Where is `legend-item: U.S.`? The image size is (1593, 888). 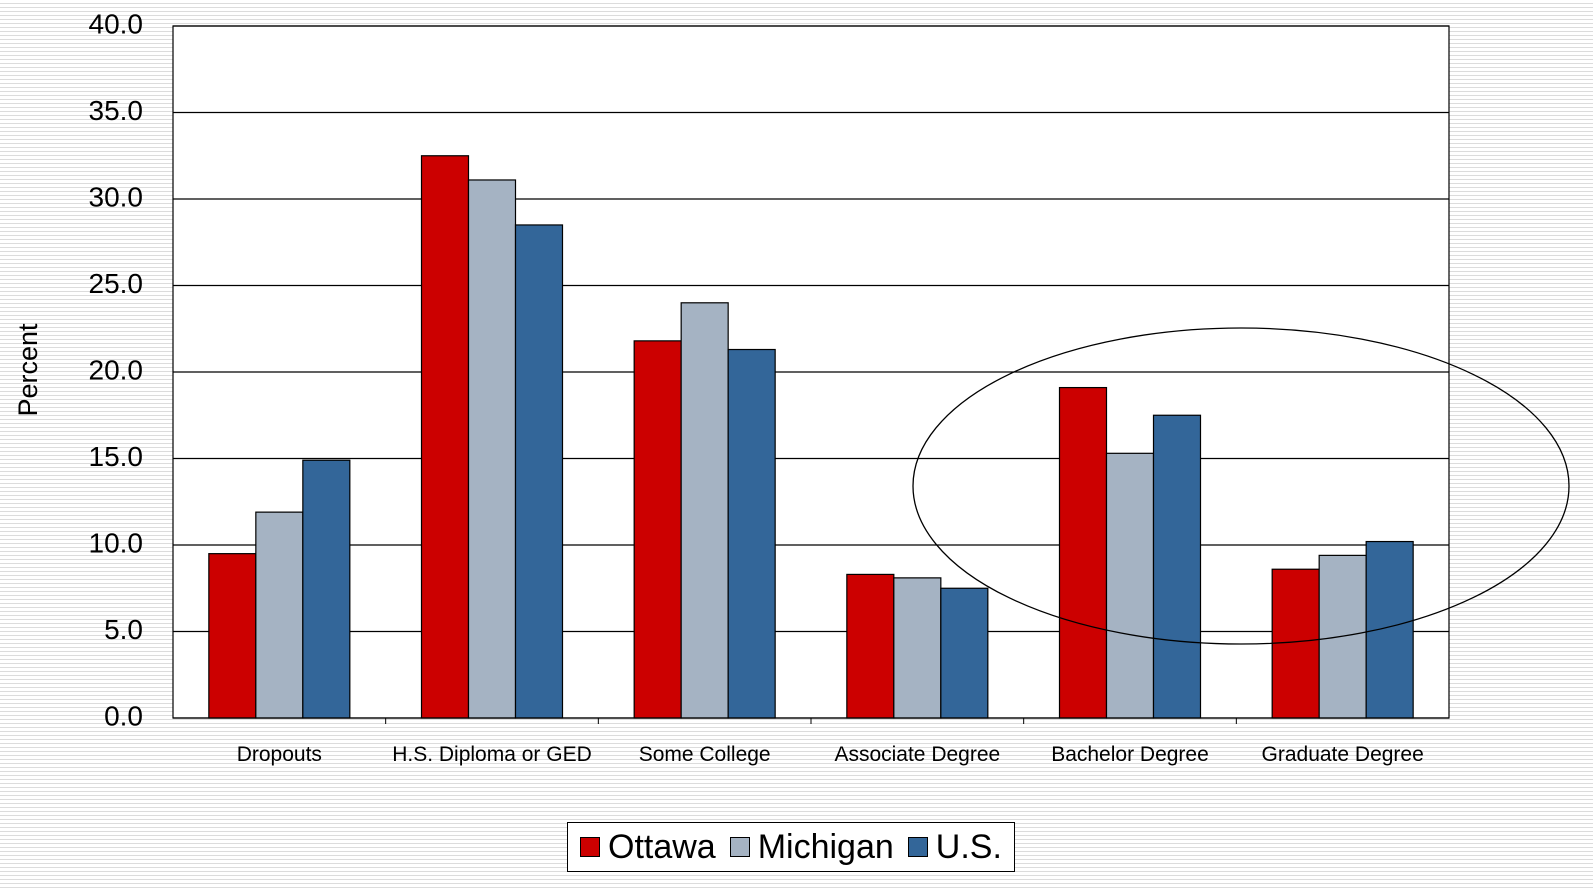
legend-item: U.S. is located at coordinates (954, 847).